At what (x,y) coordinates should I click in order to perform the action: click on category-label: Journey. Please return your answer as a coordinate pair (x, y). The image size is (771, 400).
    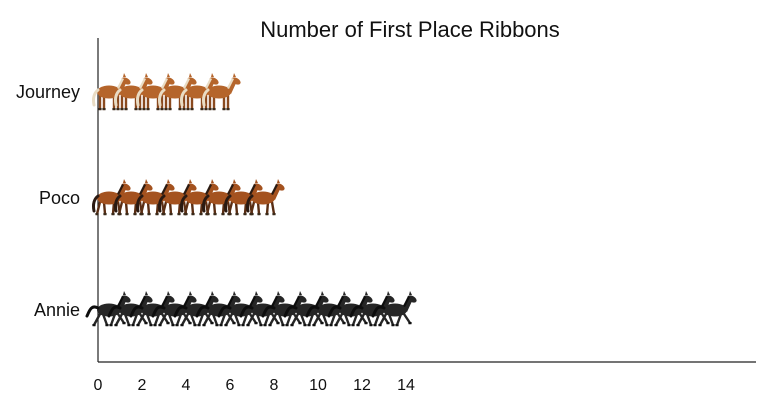
    Looking at the image, I should click on (48, 92).